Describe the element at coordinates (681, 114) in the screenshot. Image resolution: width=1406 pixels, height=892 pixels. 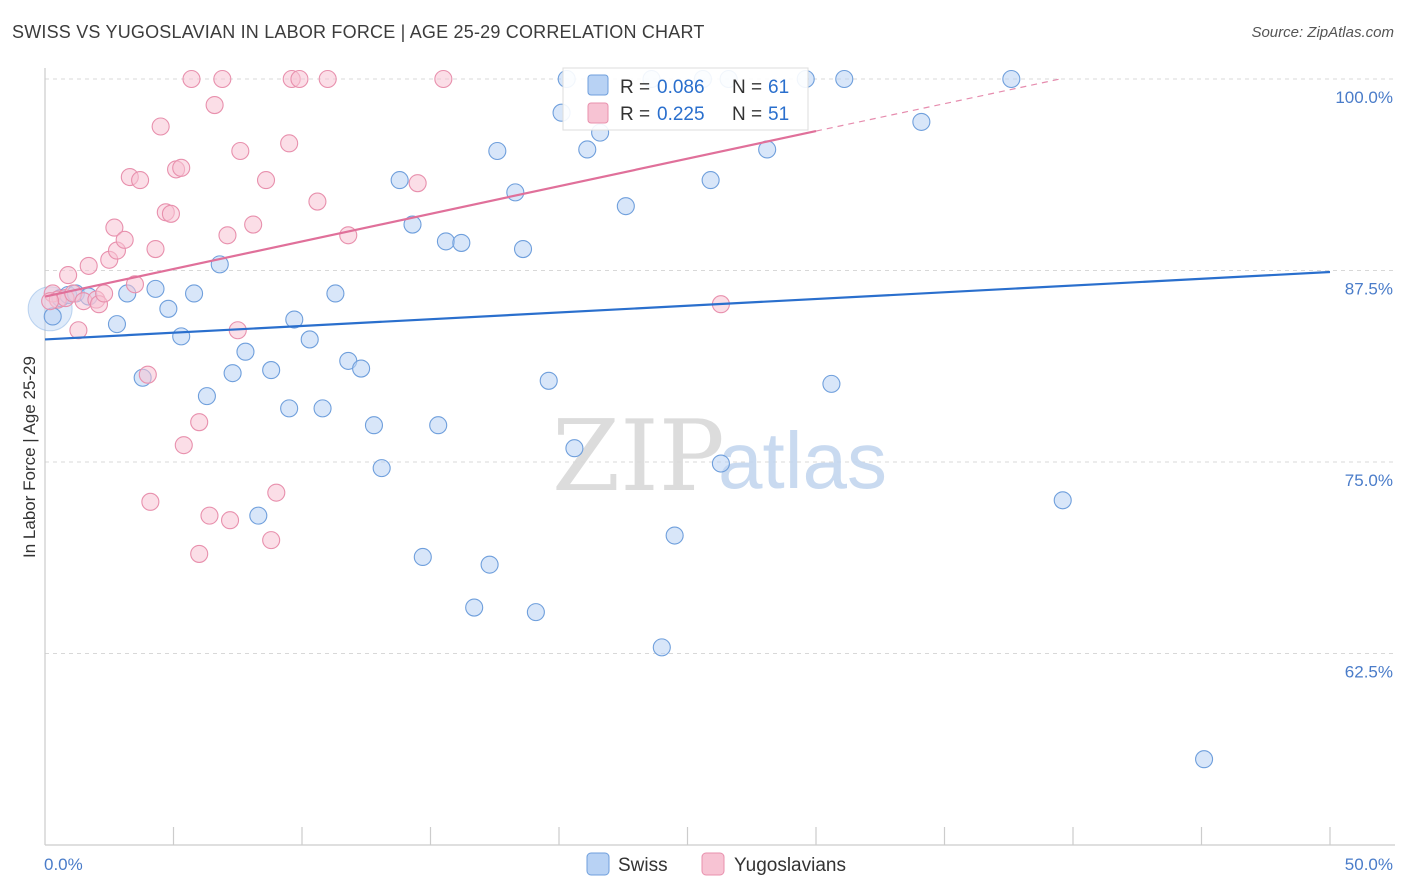
I see `stats-r-value-yugoslavians: 0.225` at that location.